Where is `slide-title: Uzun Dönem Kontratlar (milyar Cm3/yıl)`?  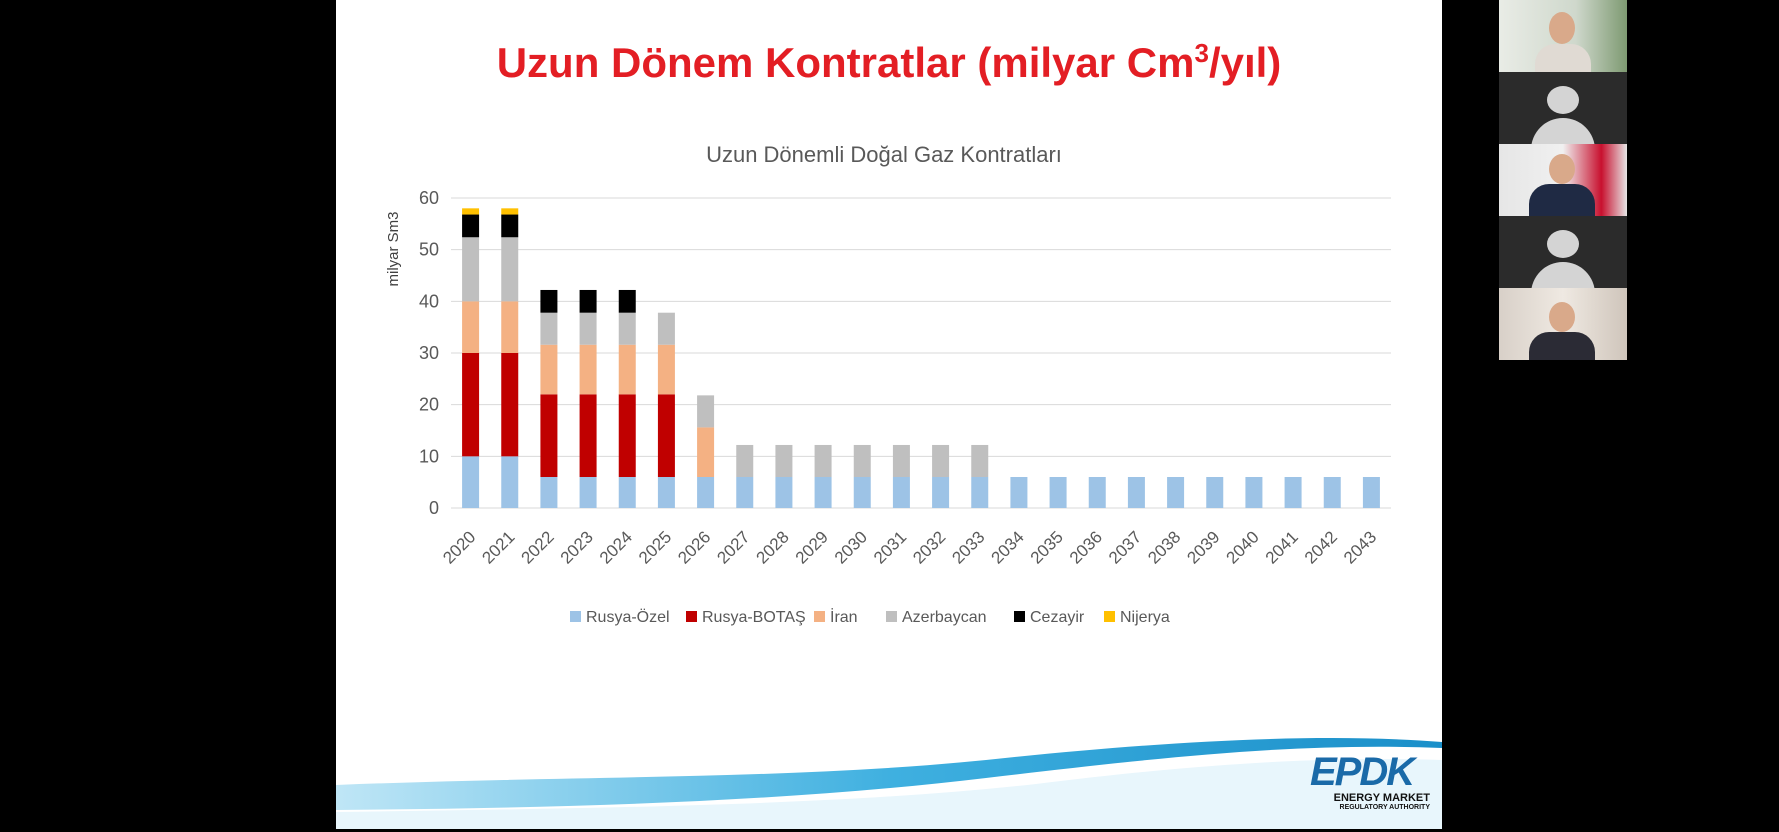 slide-title: Uzun Dönem Kontratlar (milyar Cm3/yıl) is located at coordinates (889, 62).